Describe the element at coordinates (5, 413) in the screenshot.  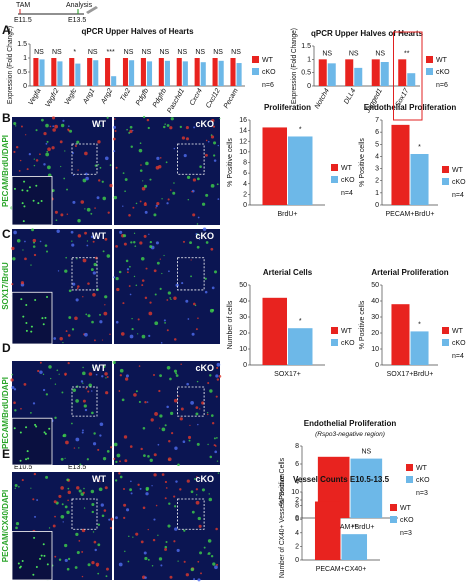
I see `stain-label: PECAM/BrdU/DAPI` at that location.